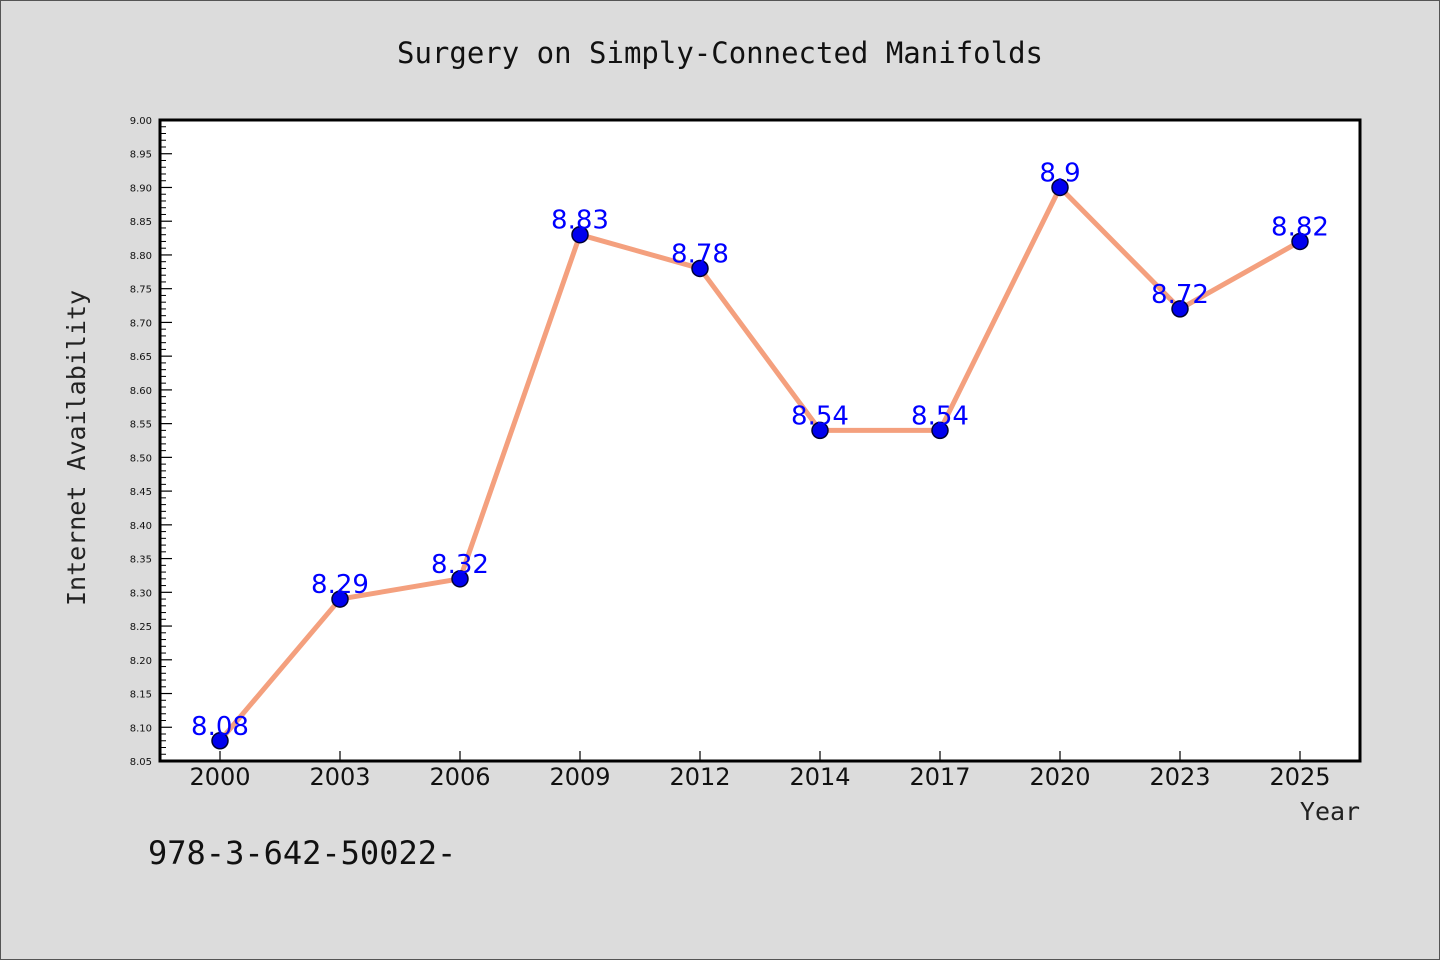  Describe the element at coordinates (141, 425) in the screenshot. I see `y-tick-label: 8.55` at that location.